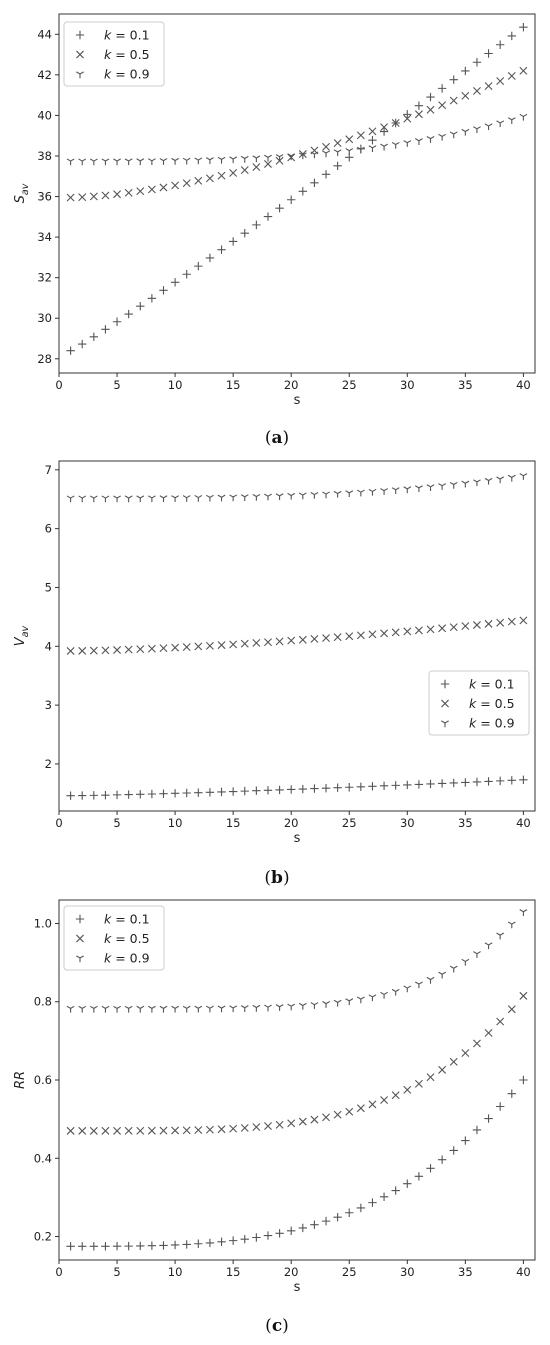 This screenshot has height=1345, width=550. What do you see at coordinates (44, 318) in the screenshot?
I see `y-tick-label: 30` at bounding box center [44, 318].